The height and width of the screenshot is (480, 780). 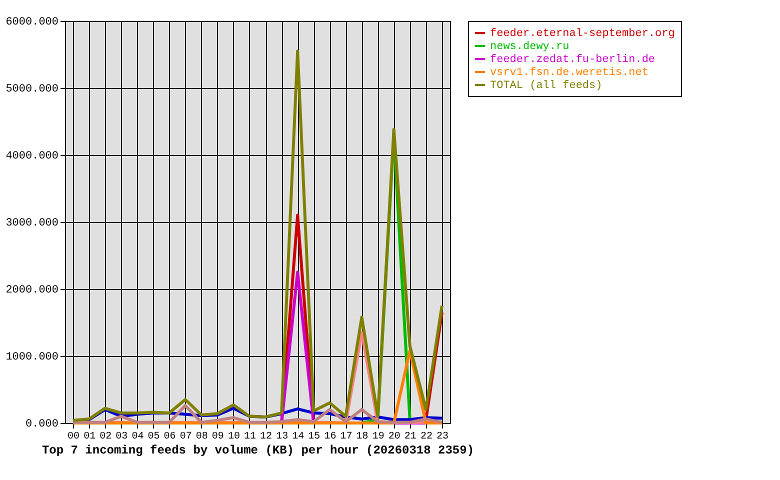 What do you see at coordinates (138, 437) in the screenshot?
I see `x-tick-label: 04` at bounding box center [138, 437].